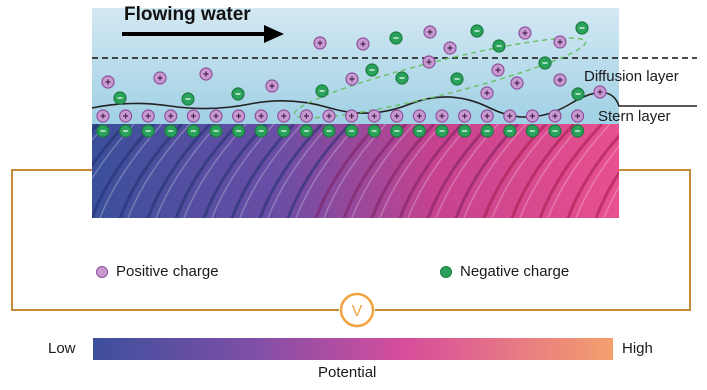 This screenshot has height=390, width=707. Describe the element at coordinates (353, 349) in the screenshot. I see `potential-scale-bar` at that location.